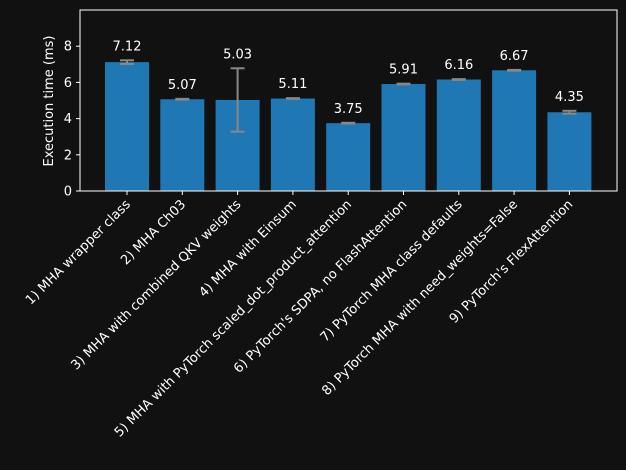  I want to click on value-label-1: 7.12, so click(127, 46).